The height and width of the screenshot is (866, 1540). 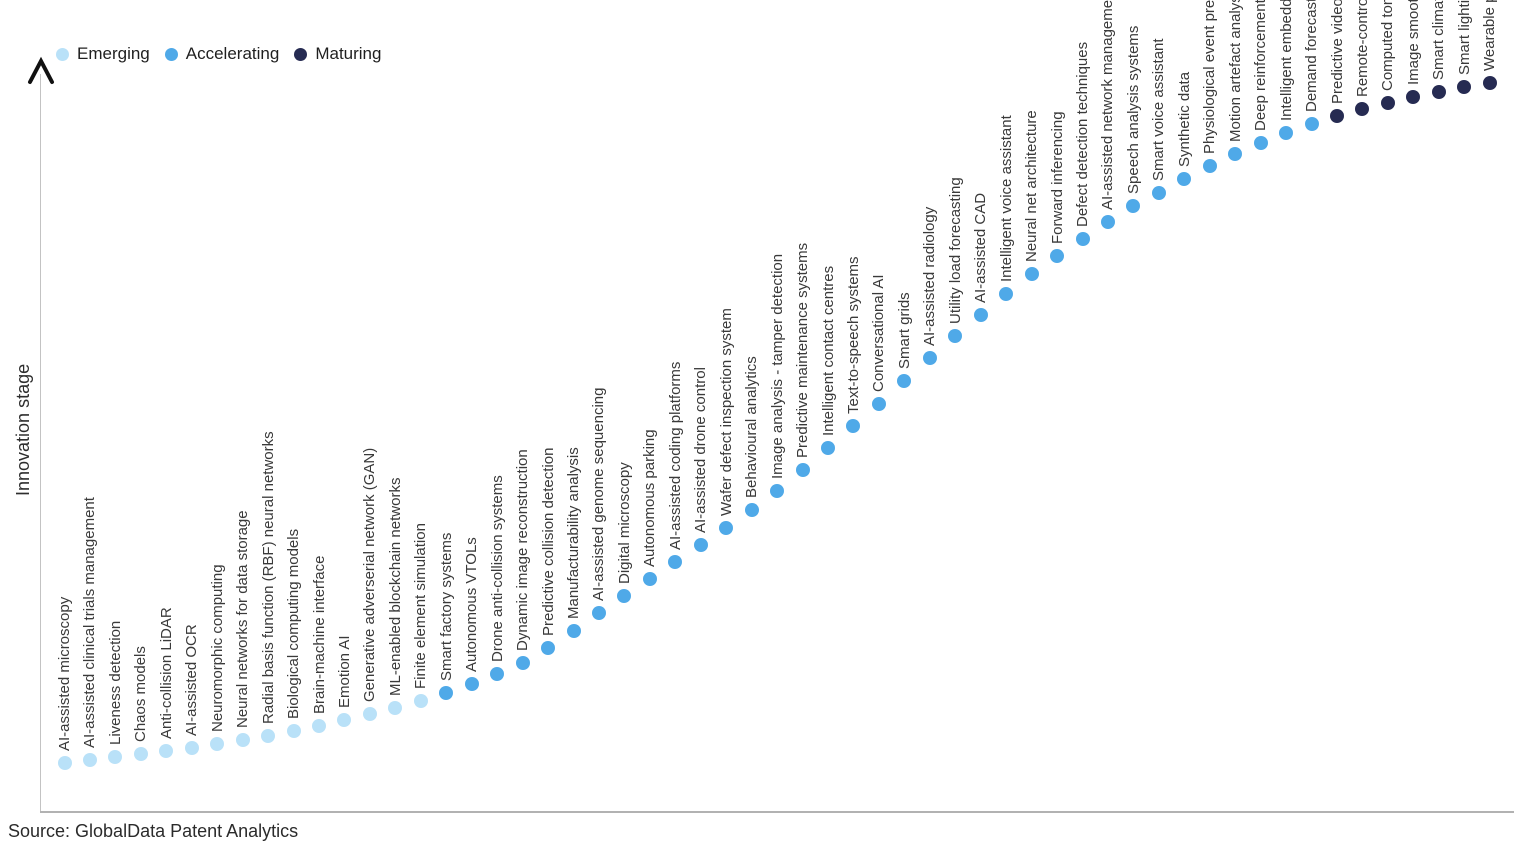 What do you see at coordinates (1235, 71) in the screenshot?
I see `point-label: Motion artefact analysis` at bounding box center [1235, 71].